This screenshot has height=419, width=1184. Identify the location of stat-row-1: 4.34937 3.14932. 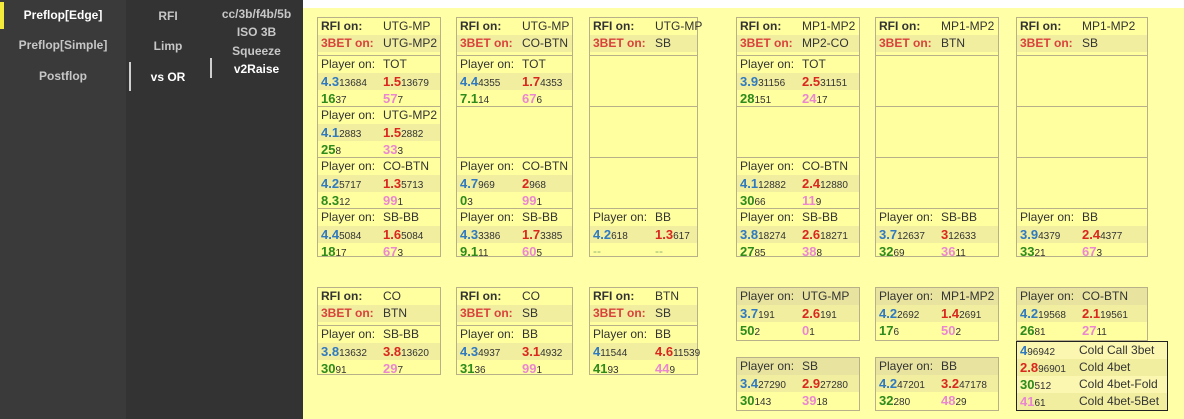
(514, 351).